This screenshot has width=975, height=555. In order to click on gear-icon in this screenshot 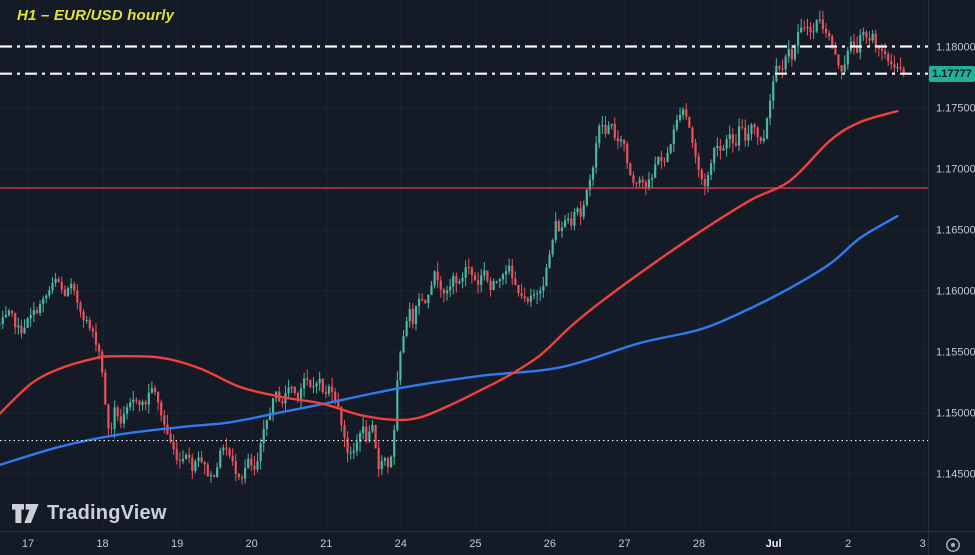, I will do `click(953, 545)`.